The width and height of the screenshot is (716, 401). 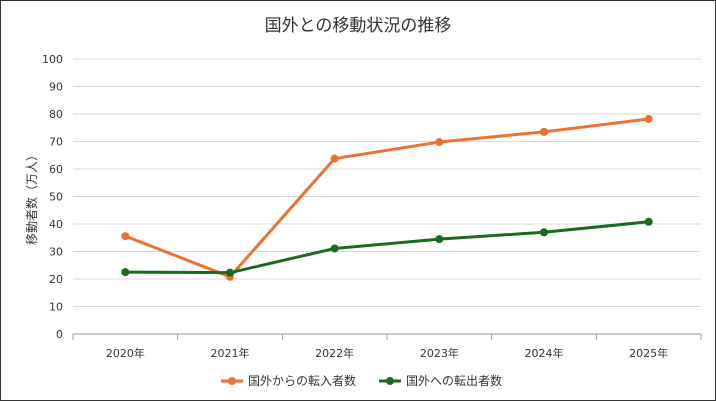 What do you see at coordinates (56, 279) in the screenshot?
I see `y-tick-label: 20` at bounding box center [56, 279].